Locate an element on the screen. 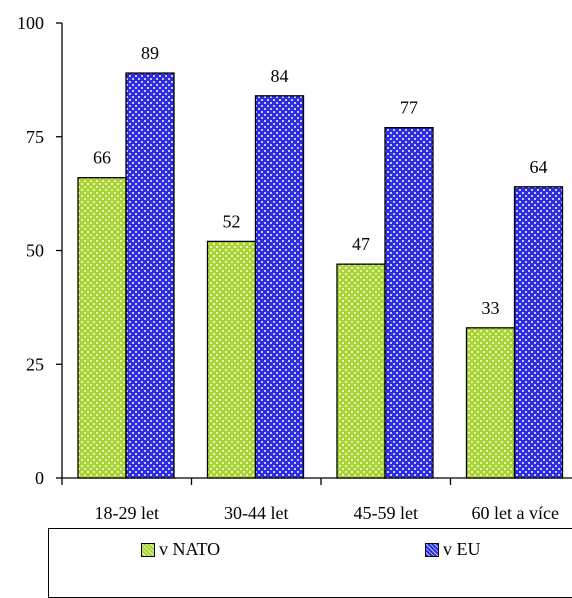  data-label: 52 is located at coordinates (232, 221).